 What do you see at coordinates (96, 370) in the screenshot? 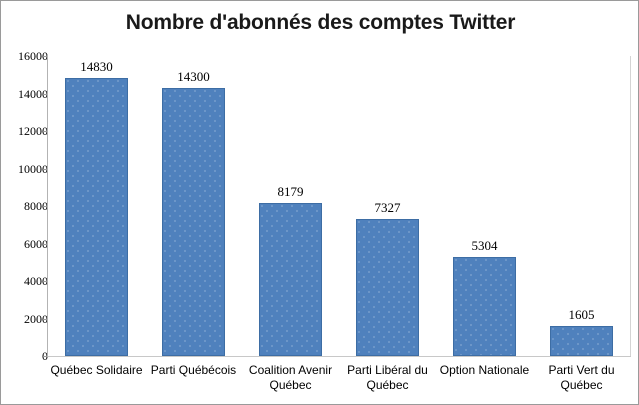
I see `x-axis-category-label: Québec Solidaire` at bounding box center [96, 370].